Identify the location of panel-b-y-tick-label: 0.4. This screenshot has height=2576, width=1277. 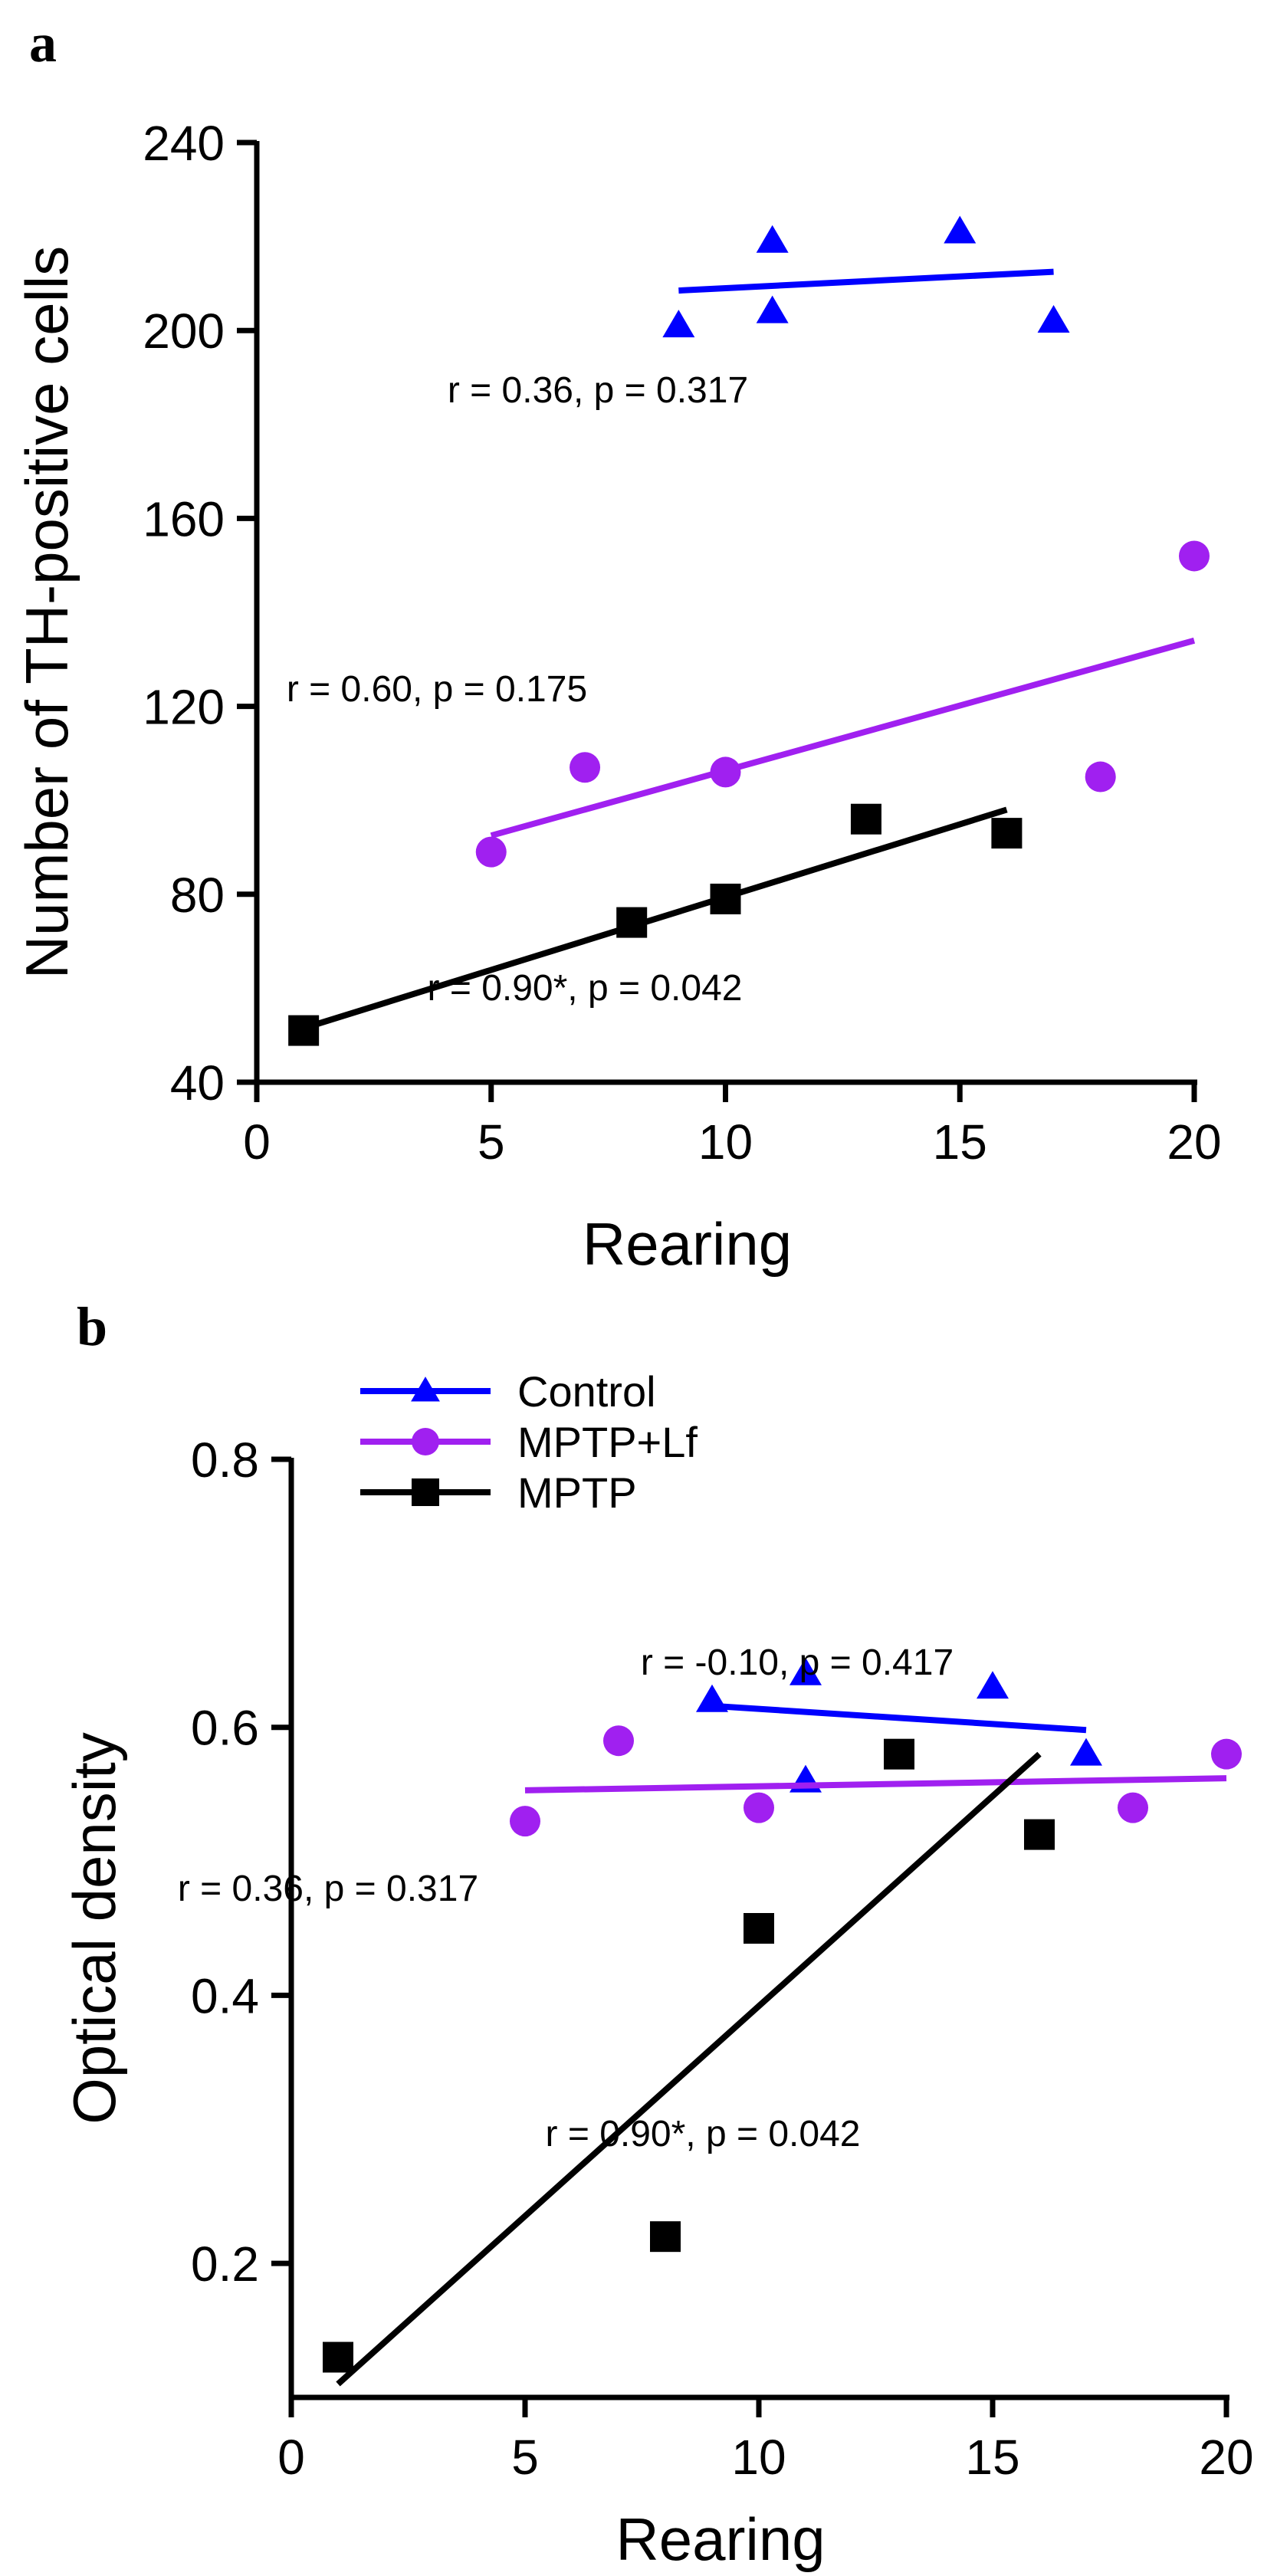
(225, 1995).